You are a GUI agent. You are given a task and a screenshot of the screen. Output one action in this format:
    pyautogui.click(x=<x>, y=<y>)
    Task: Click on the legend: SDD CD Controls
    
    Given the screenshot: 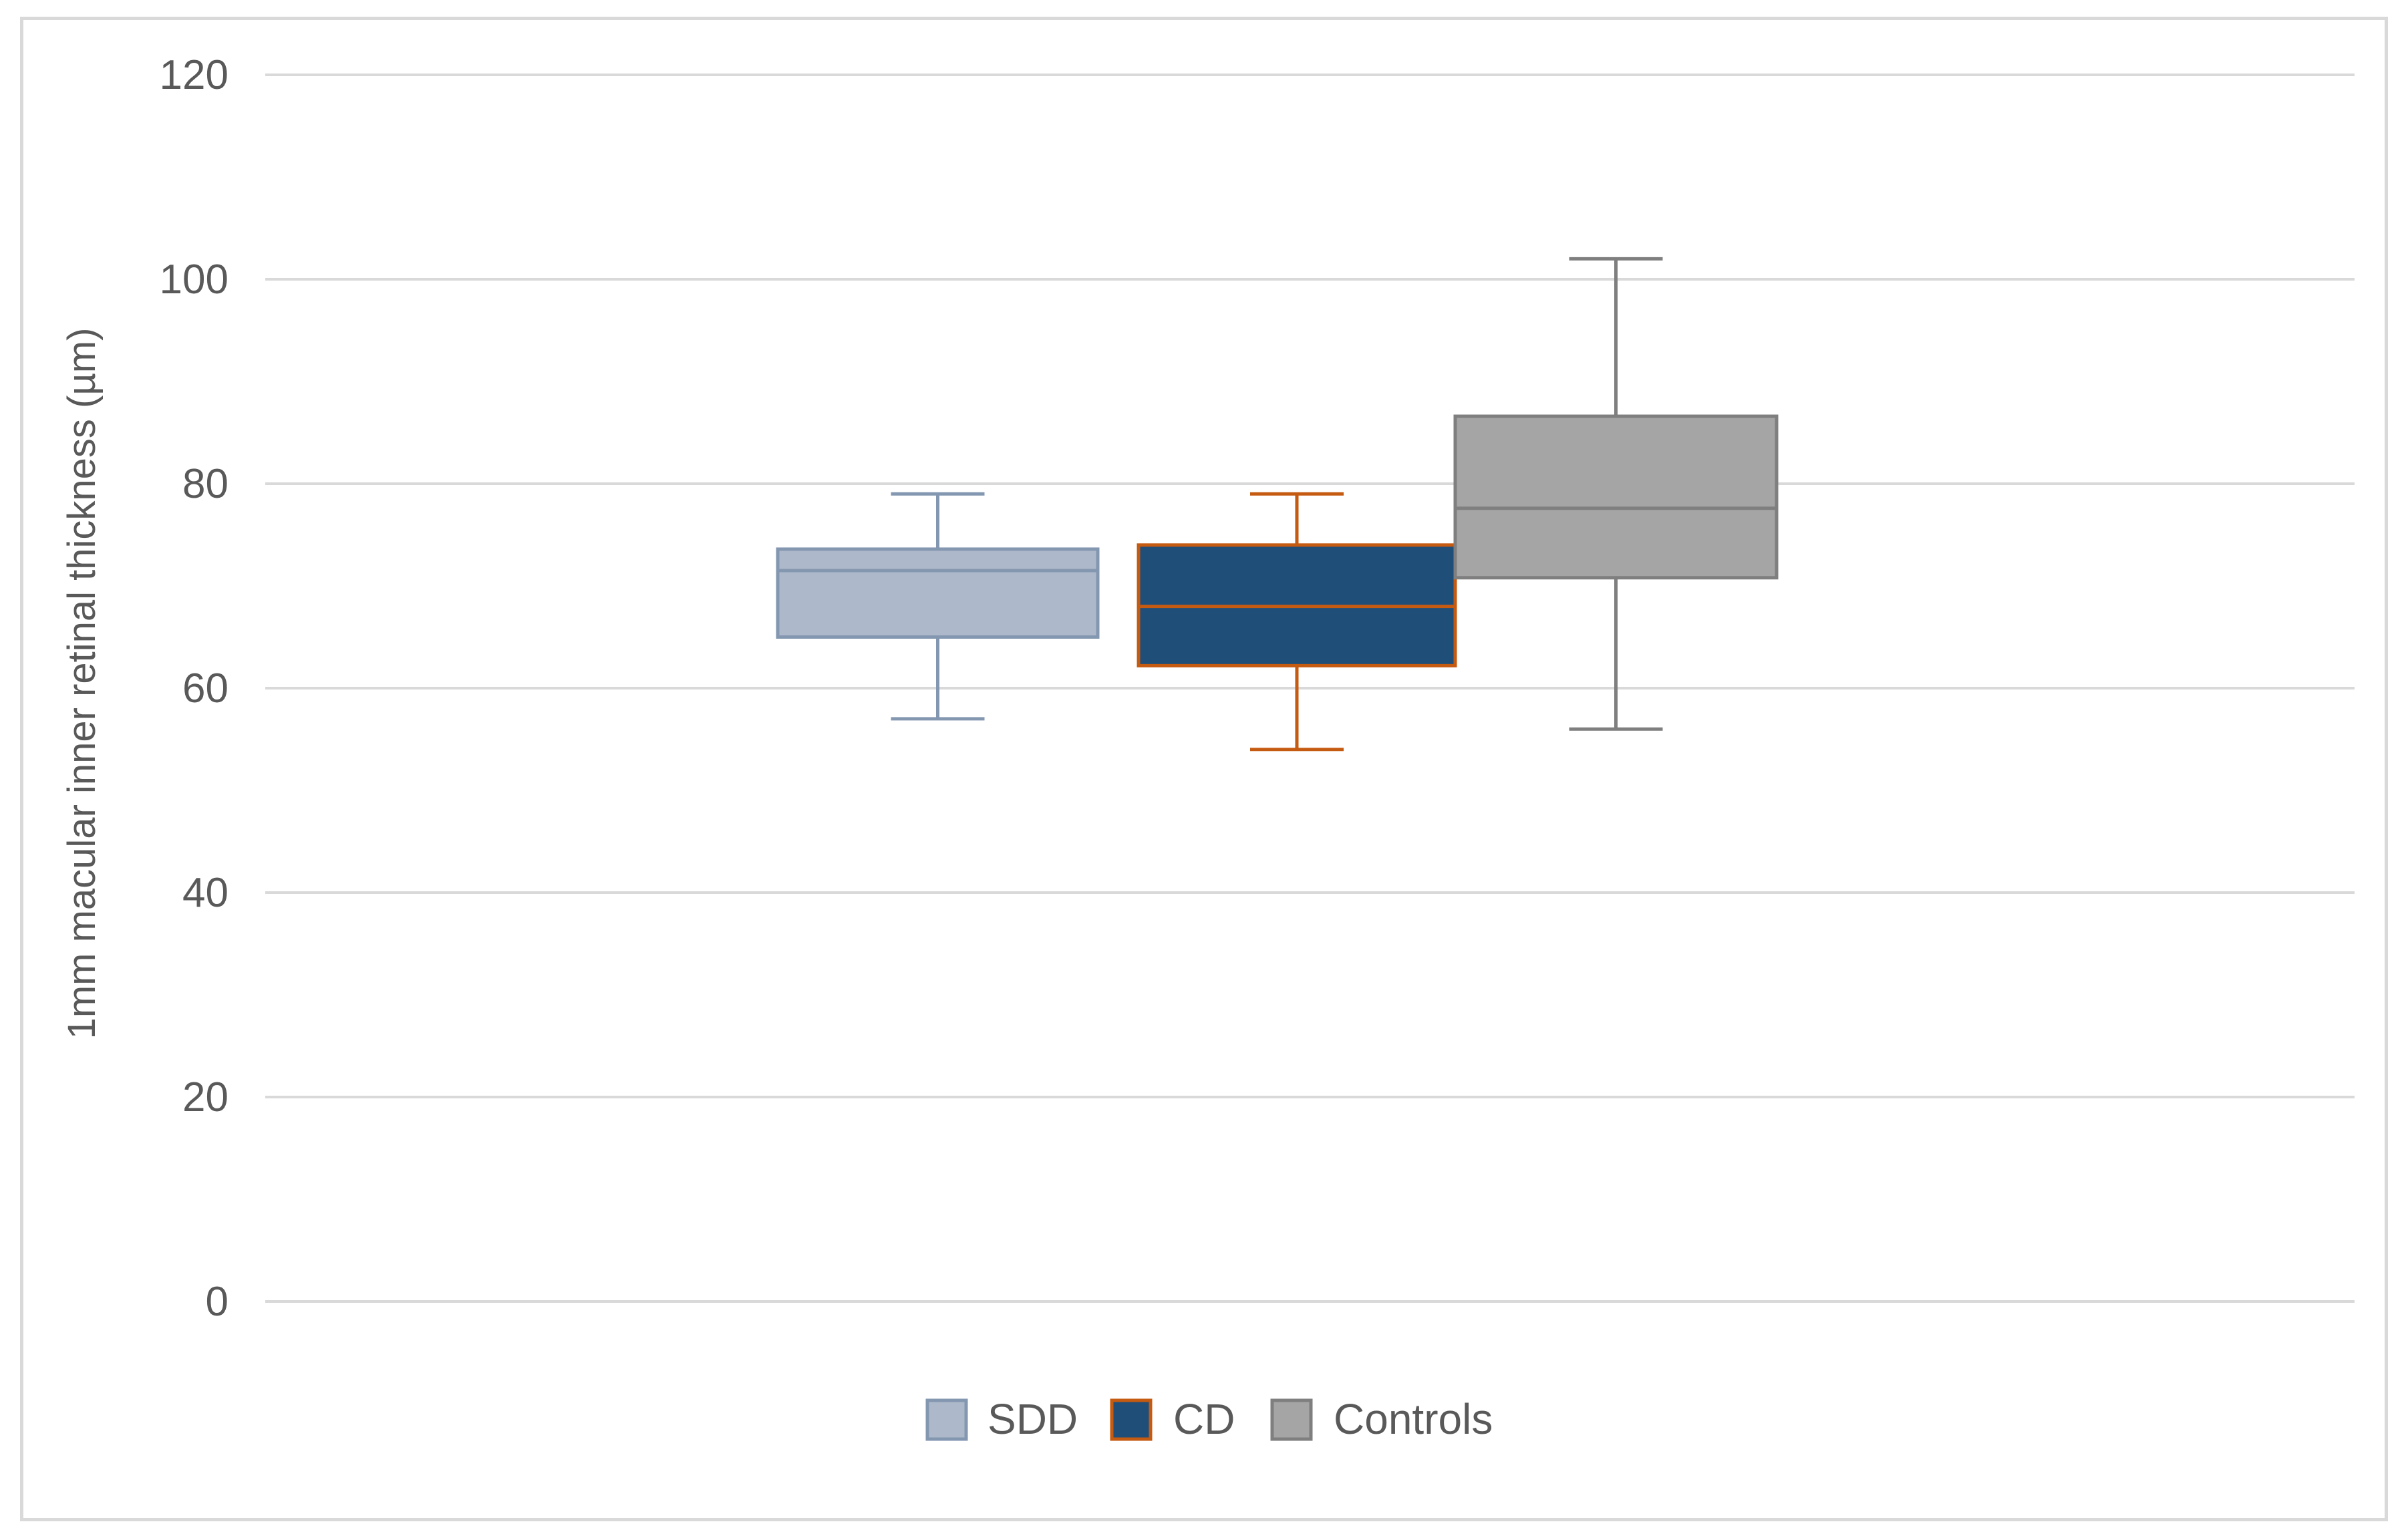 What is the action you would take?
    pyautogui.click(x=1209, y=1419)
    